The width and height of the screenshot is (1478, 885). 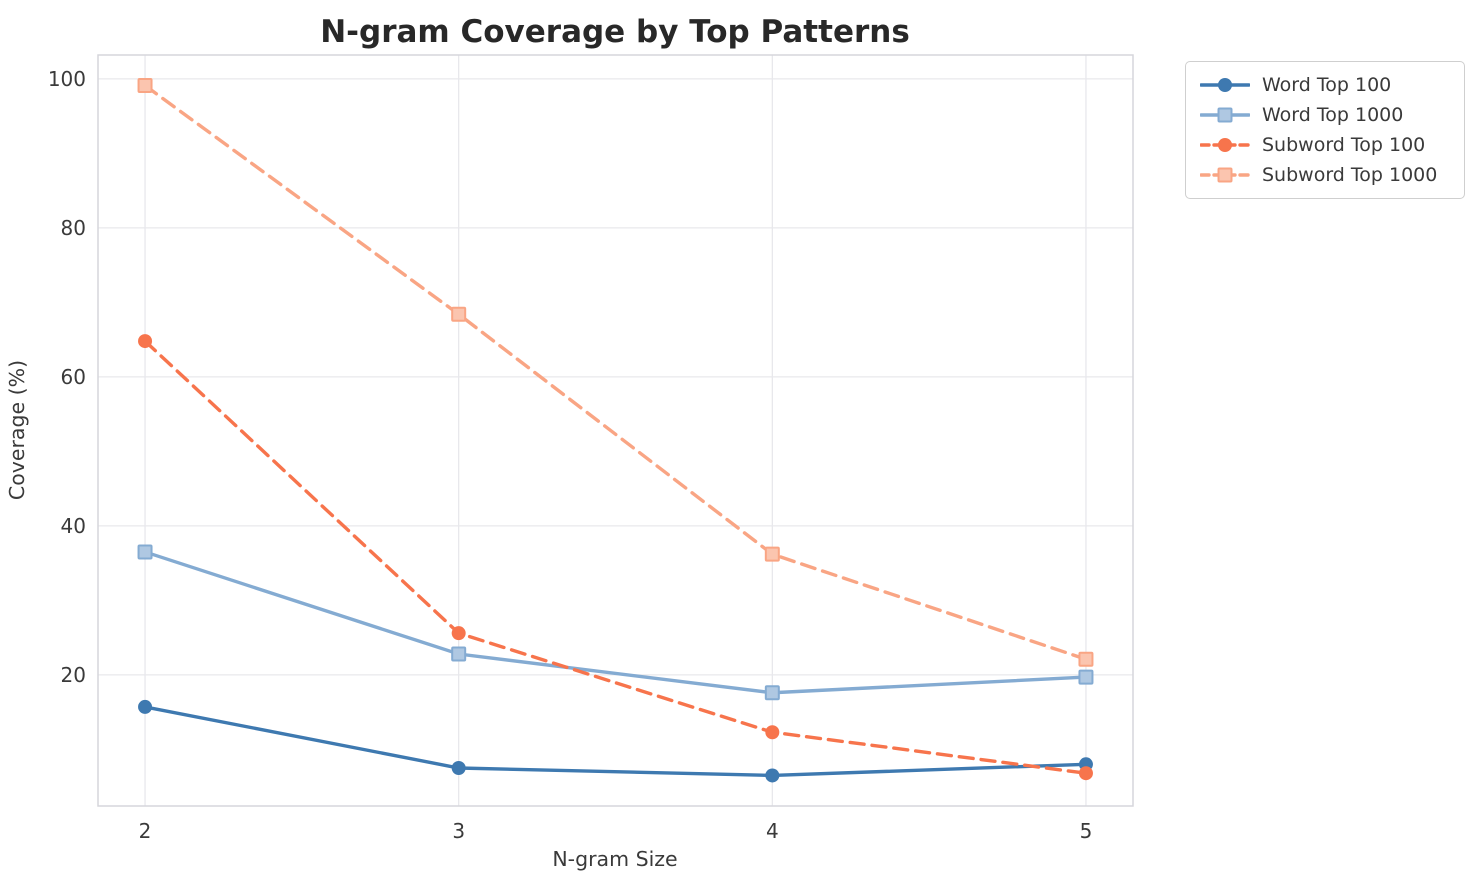 What do you see at coordinates (614, 859) in the screenshot?
I see `x-axis-label: N-gram Size` at bounding box center [614, 859].